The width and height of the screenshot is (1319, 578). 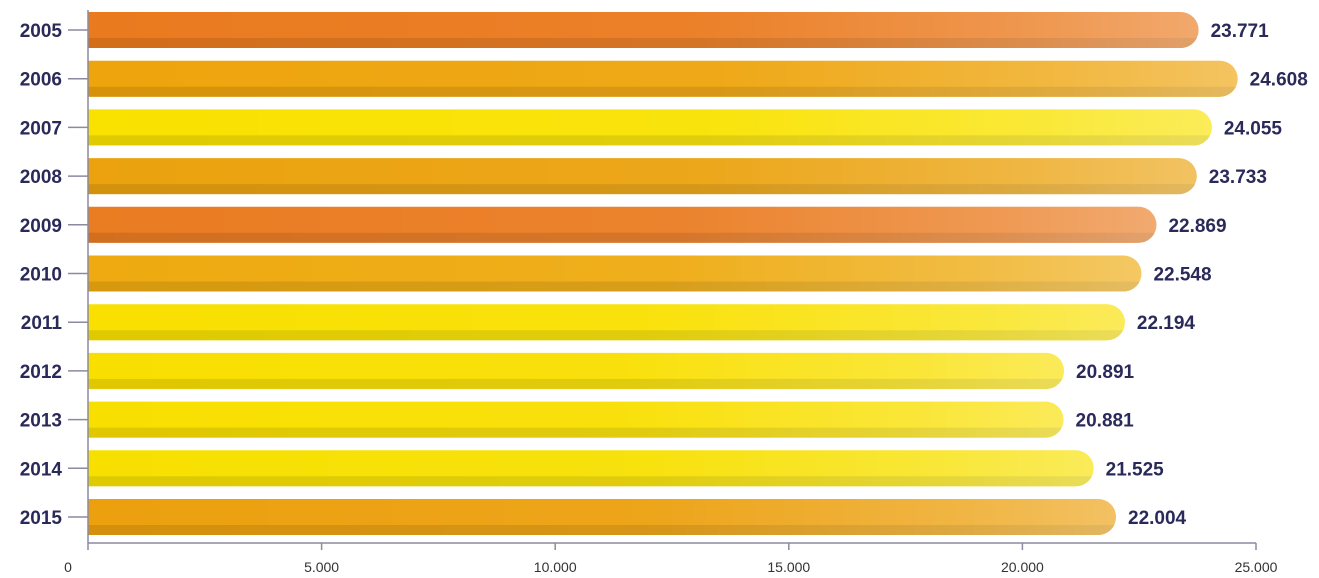 What do you see at coordinates (41, 31) in the screenshot?
I see `y-tick-label-2005: 2005` at bounding box center [41, 31].